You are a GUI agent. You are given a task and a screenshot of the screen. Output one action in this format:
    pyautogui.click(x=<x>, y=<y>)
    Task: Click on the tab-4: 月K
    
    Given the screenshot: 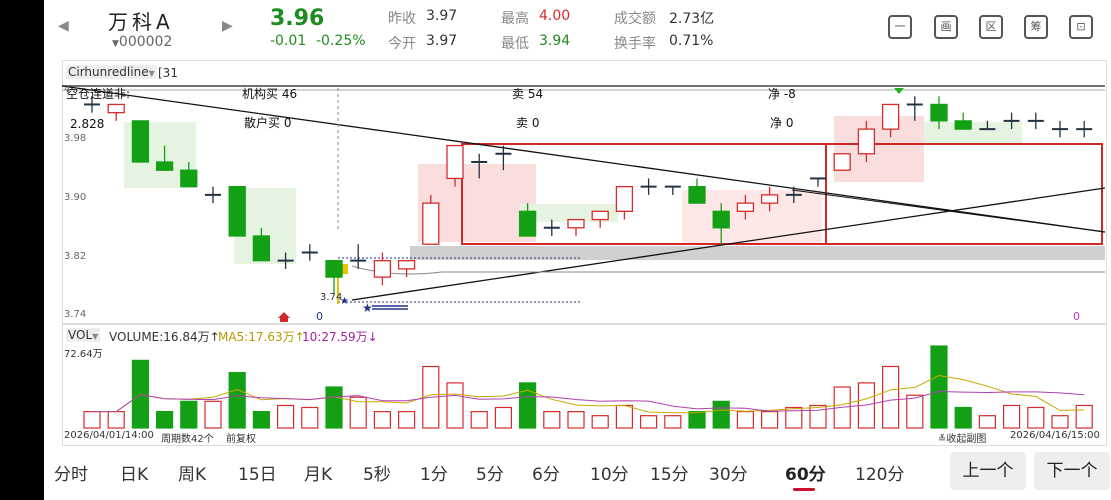 What is the action you would take?
    pyautogui.click(x=318, y=475)
    